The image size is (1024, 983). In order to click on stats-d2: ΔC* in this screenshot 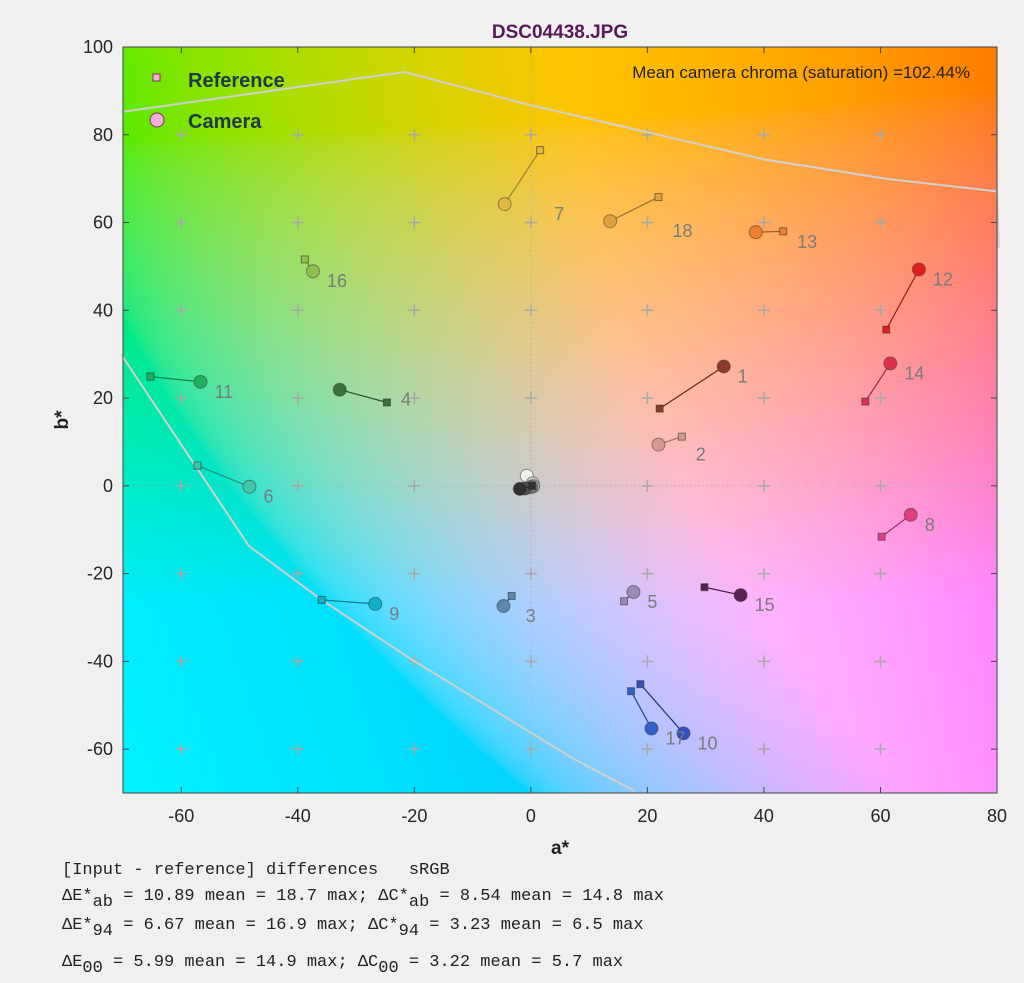, I will do `click(393, 896)`.